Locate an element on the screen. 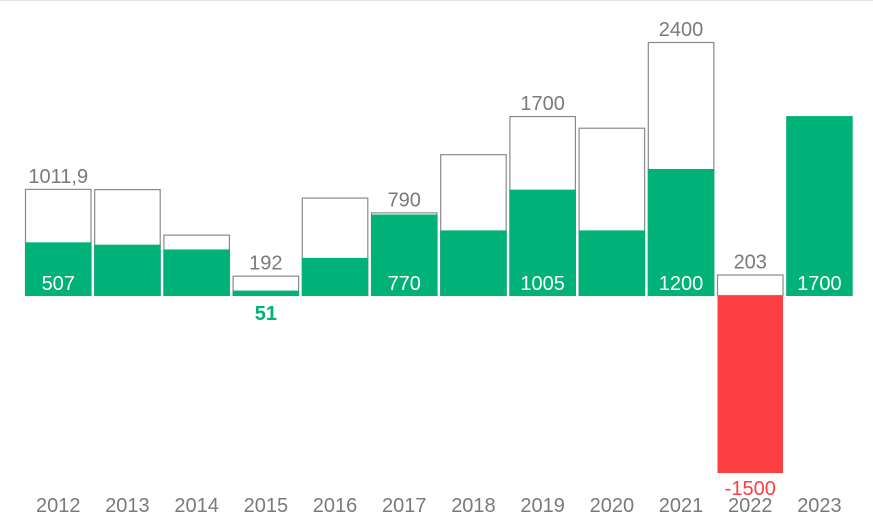 The image size is (873, 532). filled-value-label-2012: 507 is located at coordinates (58, 284).